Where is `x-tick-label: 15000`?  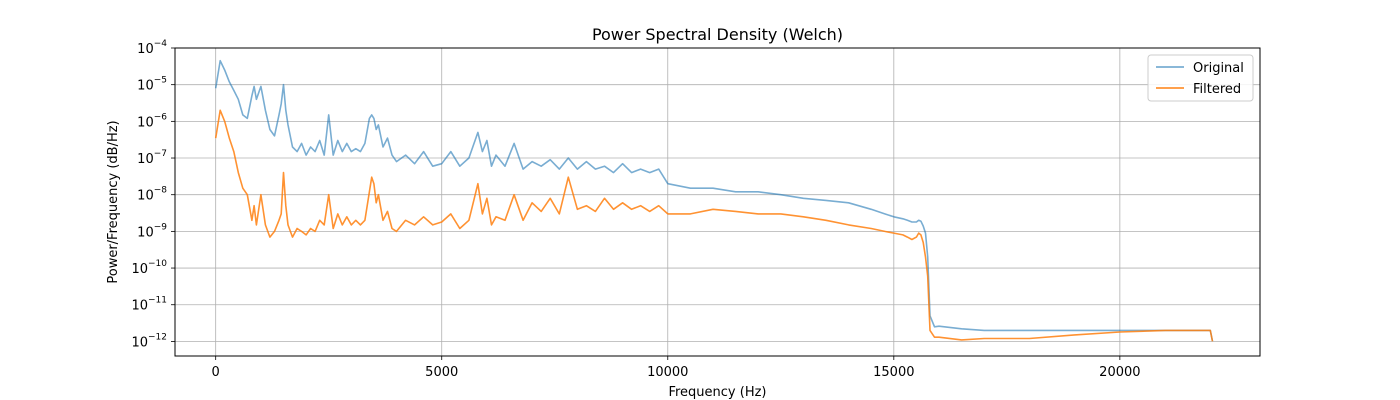
x-tick-label: 15000 is located at coordinates (893, 372).